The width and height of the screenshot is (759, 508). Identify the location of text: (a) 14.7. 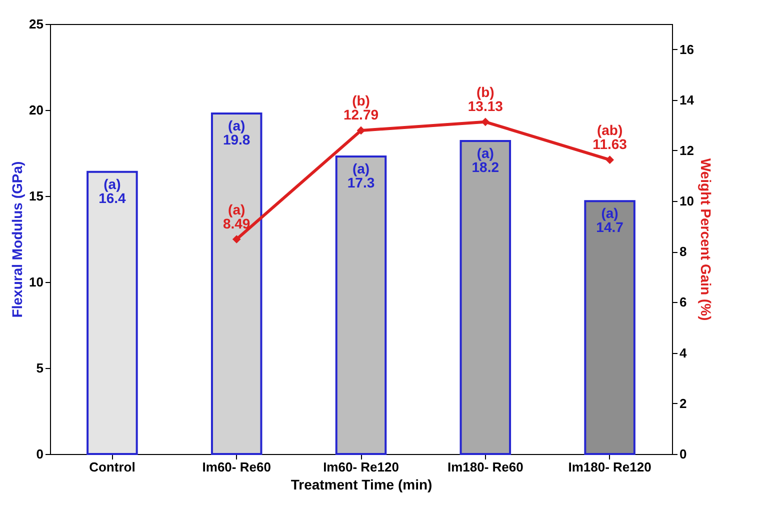
(610, 220).